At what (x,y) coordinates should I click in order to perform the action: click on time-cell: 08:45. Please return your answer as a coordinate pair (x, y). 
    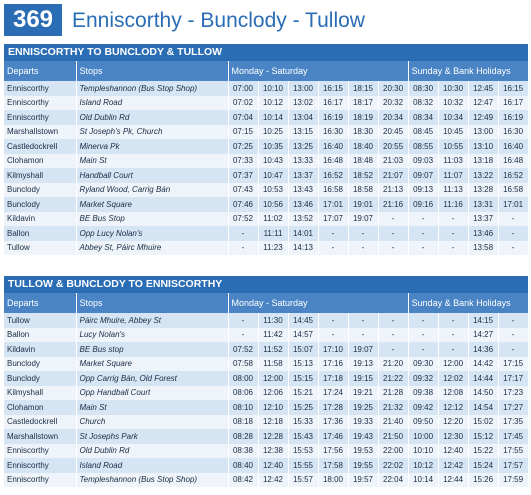
    Looking at the image, I should click on (423, 131).